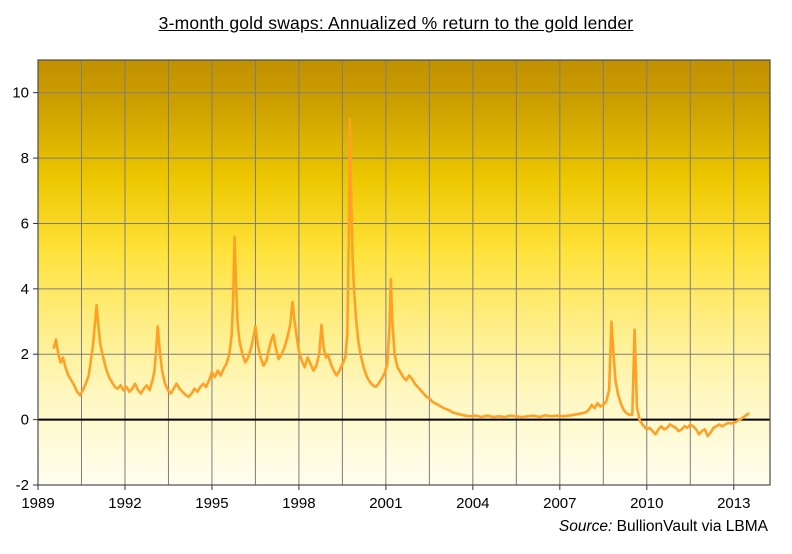  What do you see at coordinates (211, 503) in the screenshot?
I see `x-tick-label: 1995` at bounding box center [211, 503].